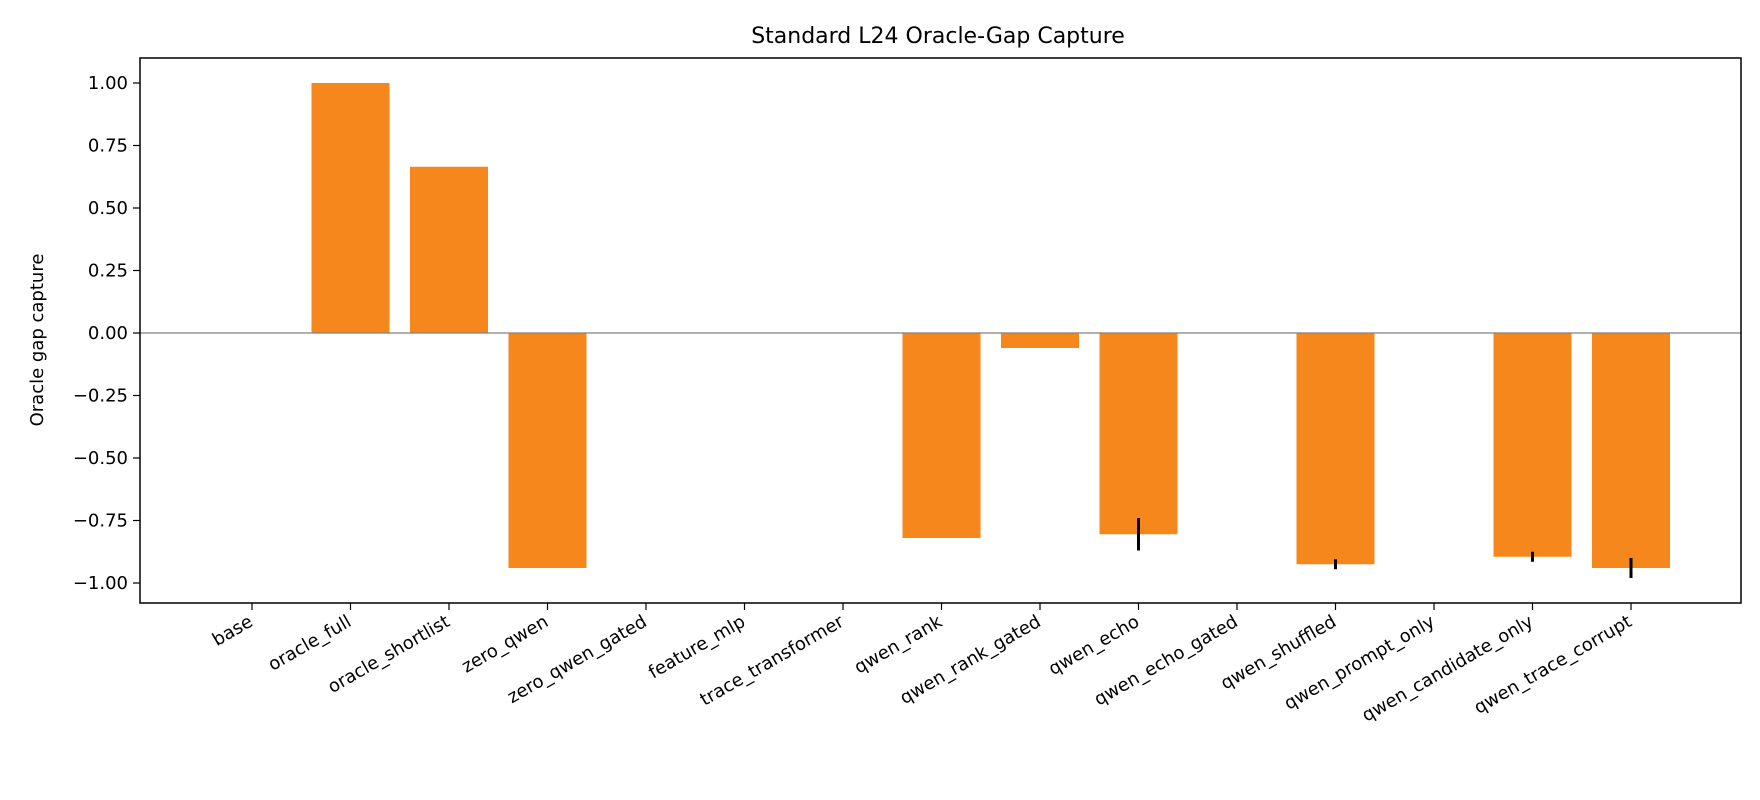  I want to click on x-tick-label: qwen_rank, so click(899, 644).